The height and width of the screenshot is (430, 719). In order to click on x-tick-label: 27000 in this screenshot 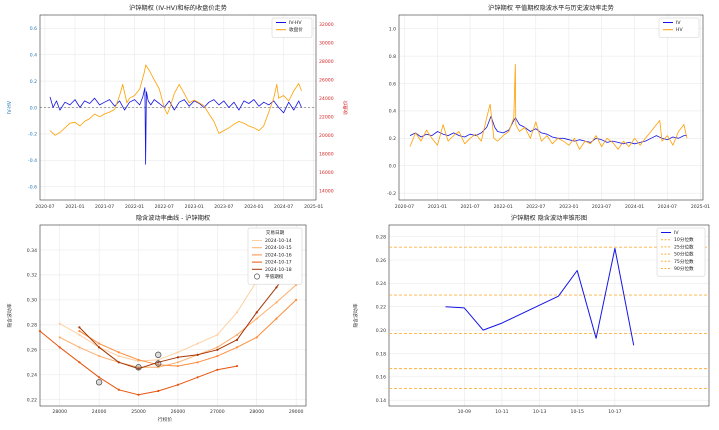, I will do `click(217, 412)`.